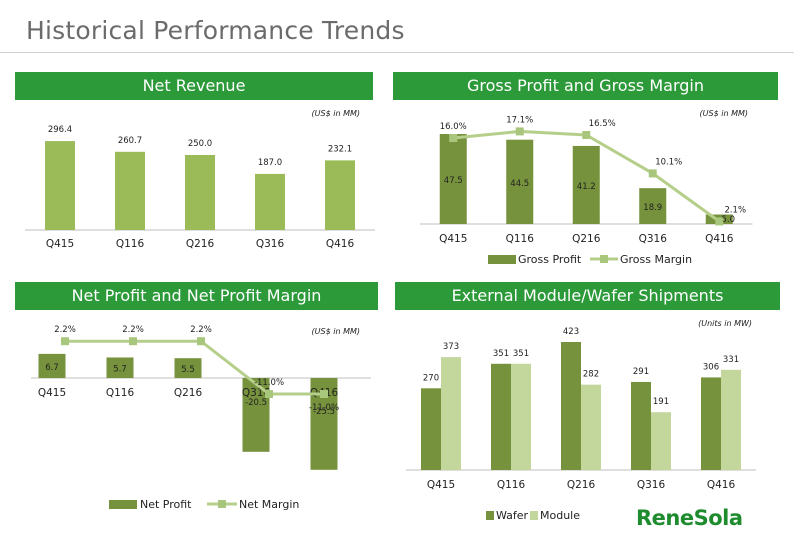 Image resolution: width=794 pixels, height=542 pixels. Describe the element at coordinates (166, 504) in the screenshot. I see `legend-label-net-profit: Net Profit` at that location.